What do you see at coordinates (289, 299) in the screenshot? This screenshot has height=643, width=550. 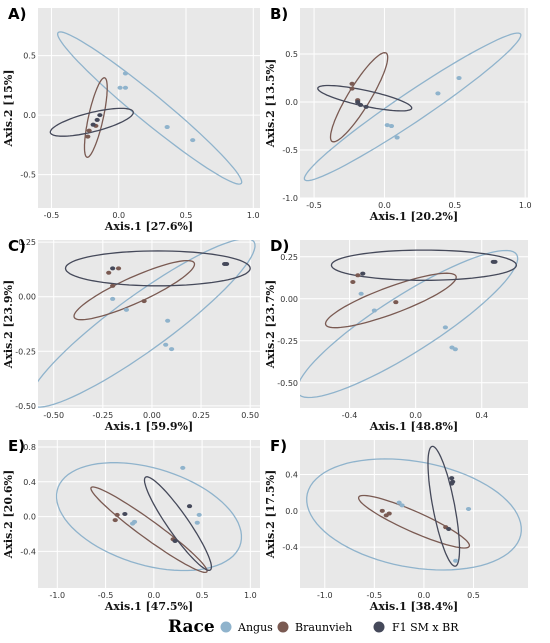 I see `y-tick-label: 0.00` at bounding box center [289, 299].